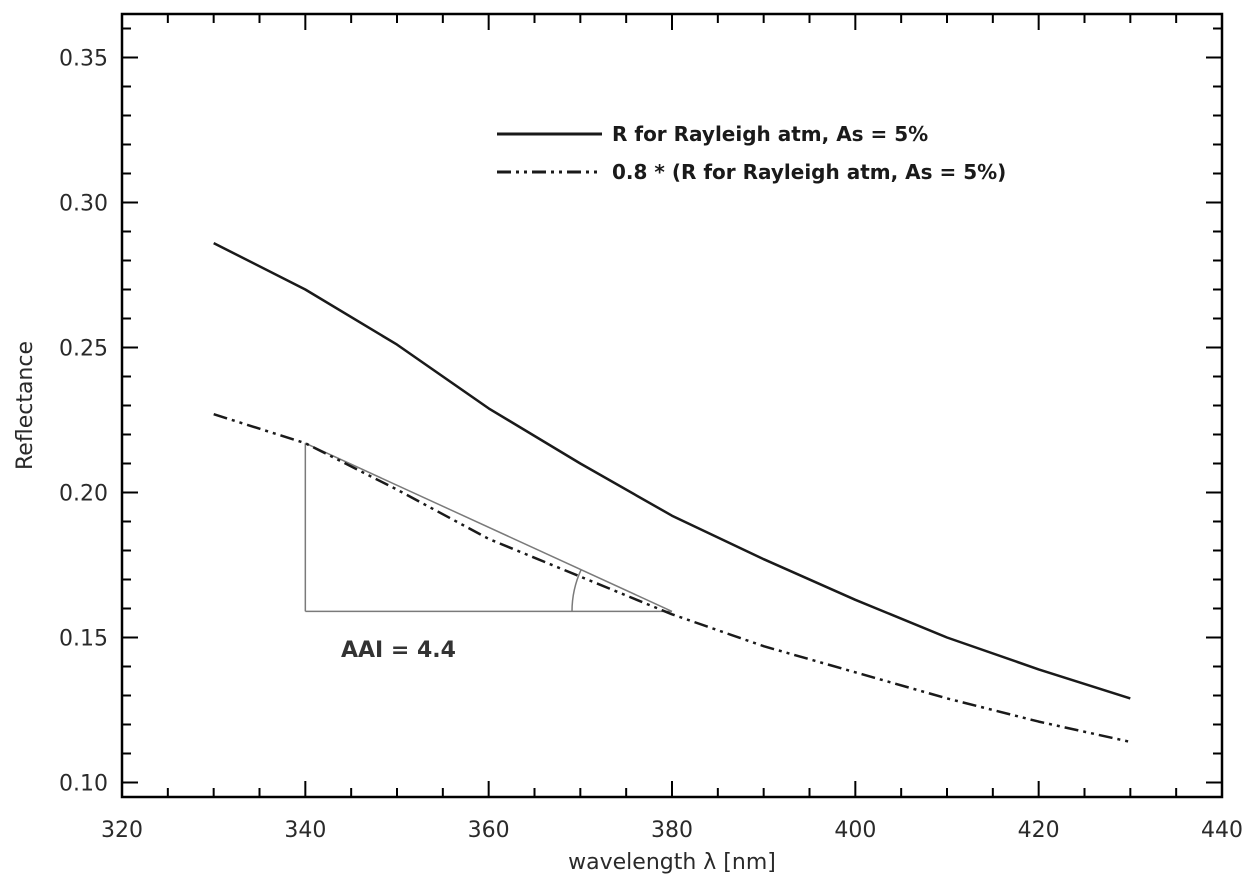  What do you see at coordinates (83, 784) in the screenshot?
I see `y-tick-label: 0.10` at bounding box center [83, 784].